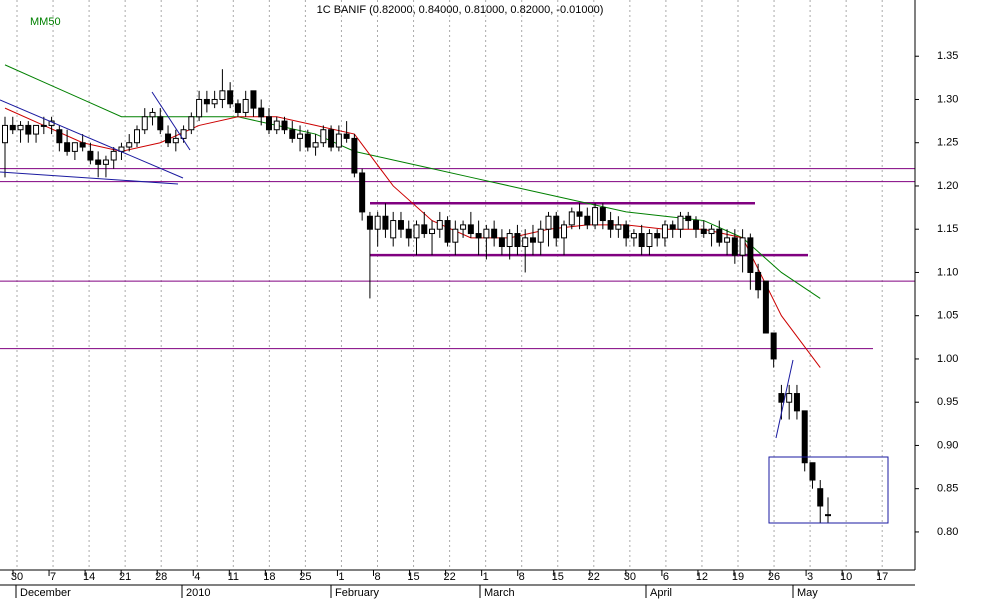 This screenshot has width=992, height=611. What do you see at coordinates (738, 577) in the screenshot?
I see `x-tick-label: 19` at bounding box center [738, 577].